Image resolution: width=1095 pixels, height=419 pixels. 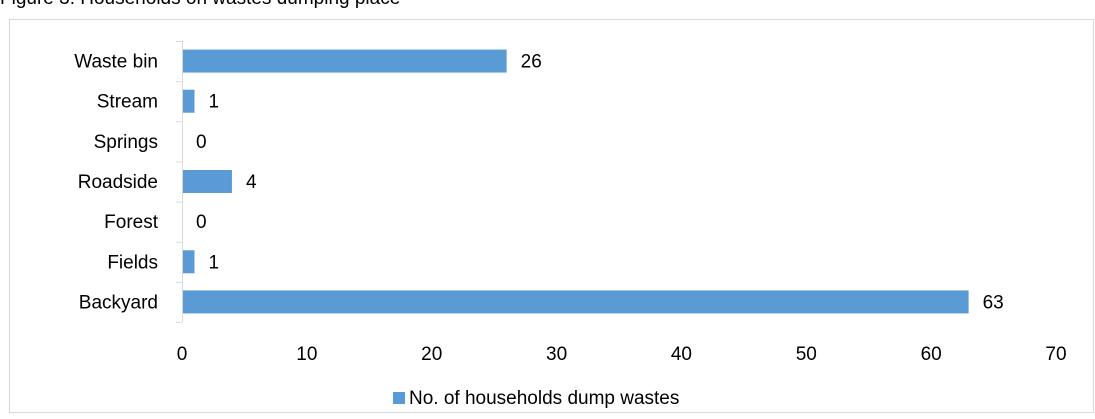 I want to click on data-label-backyard: 63, so click(x=993, y=302).